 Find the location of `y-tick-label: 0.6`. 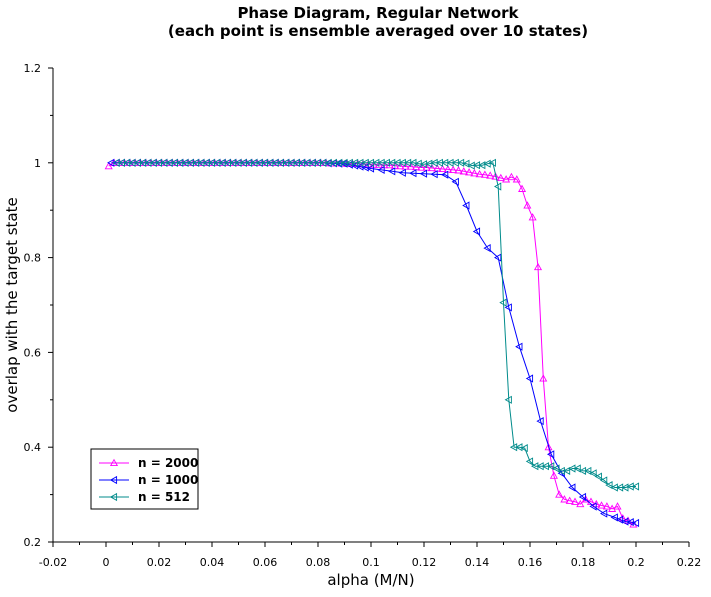

y-tick-label: 0.6 is located at coordinates (33, 352).